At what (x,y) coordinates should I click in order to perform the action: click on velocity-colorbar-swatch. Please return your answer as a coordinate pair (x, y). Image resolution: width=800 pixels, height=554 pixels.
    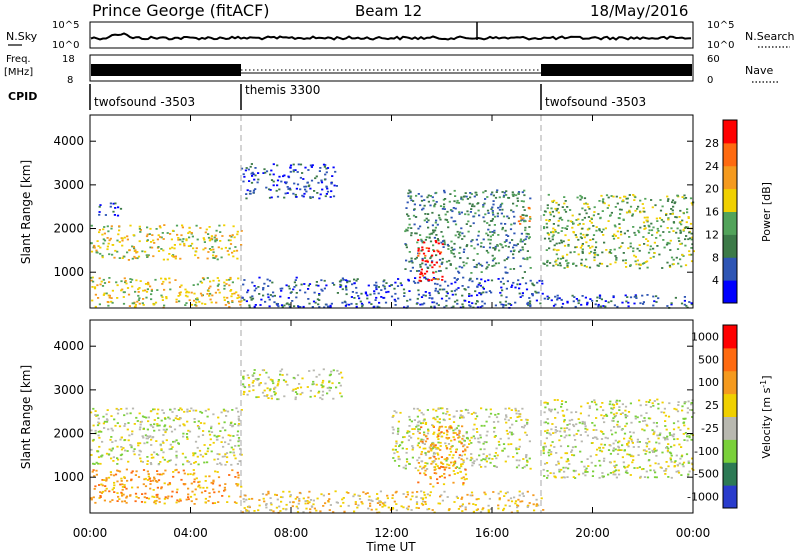
    Looking at the image, I should click on (730, 474).